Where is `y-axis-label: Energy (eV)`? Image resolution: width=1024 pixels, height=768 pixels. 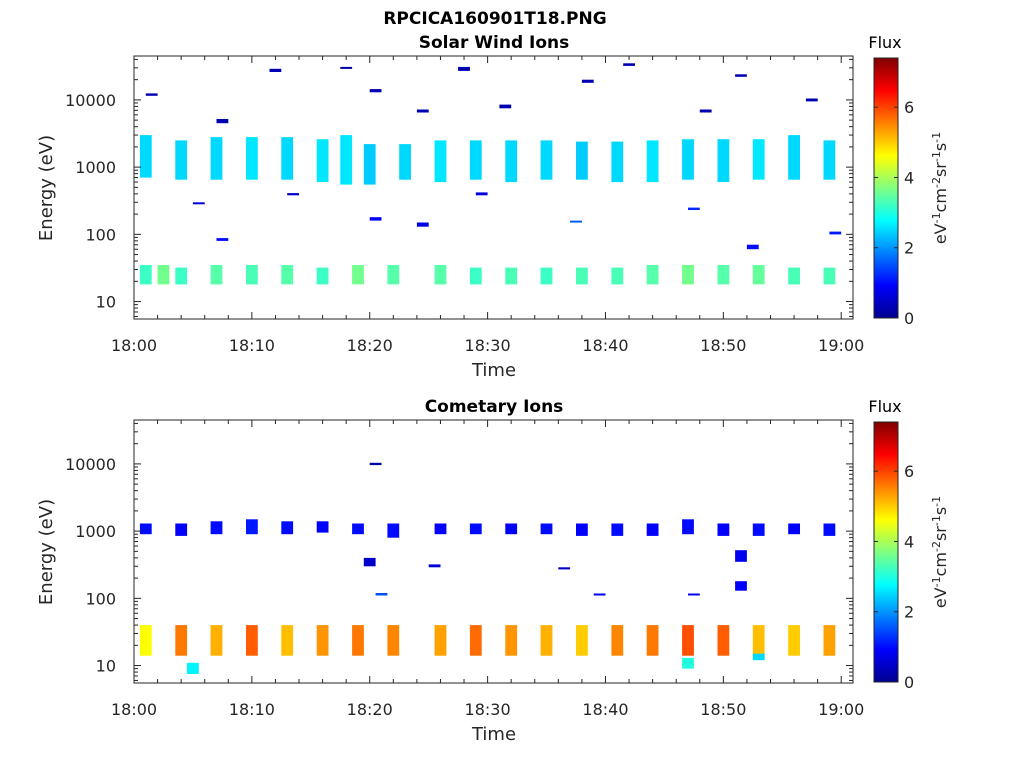
y-axis-label: Energy (eV) is located at coordinates (46, 188).